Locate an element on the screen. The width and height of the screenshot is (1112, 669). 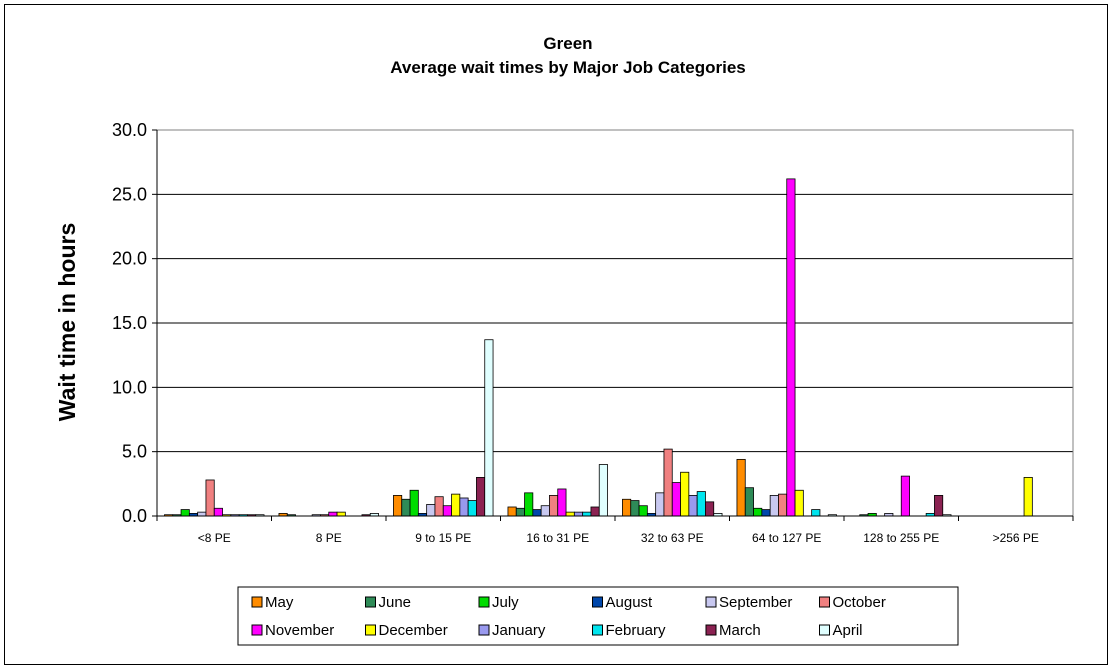
legend-label-november: November is located at coordinates (299, 630).